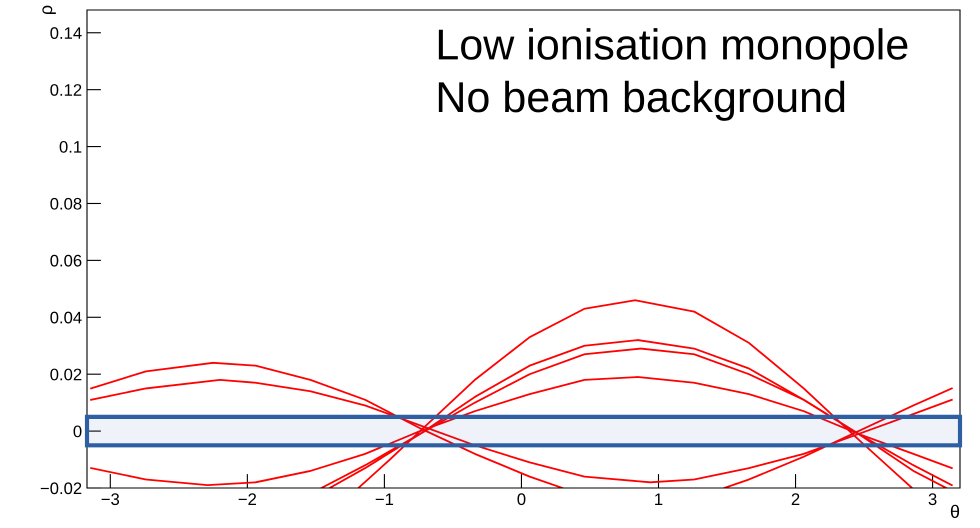 The width and height of the screenshot is (980, 528). What do you see at coordinates (796, 499) in the screenshot?
I see `x-tick-label: 2` at bounding box center [796, 499].